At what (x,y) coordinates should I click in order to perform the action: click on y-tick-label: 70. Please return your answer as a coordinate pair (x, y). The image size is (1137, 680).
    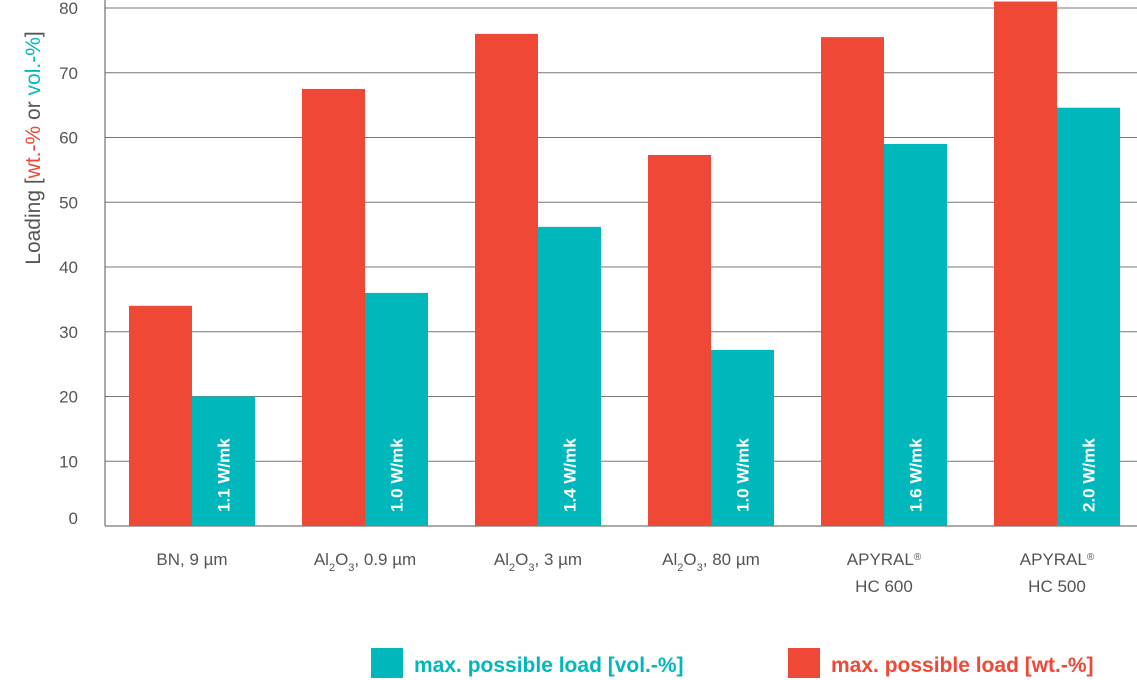
    Looking at the image, I should click on (68, 73).